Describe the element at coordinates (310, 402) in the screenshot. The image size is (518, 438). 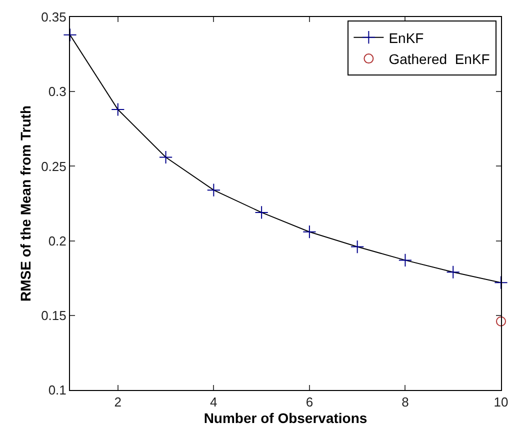
I see `x-tick-label: 6` at that location.